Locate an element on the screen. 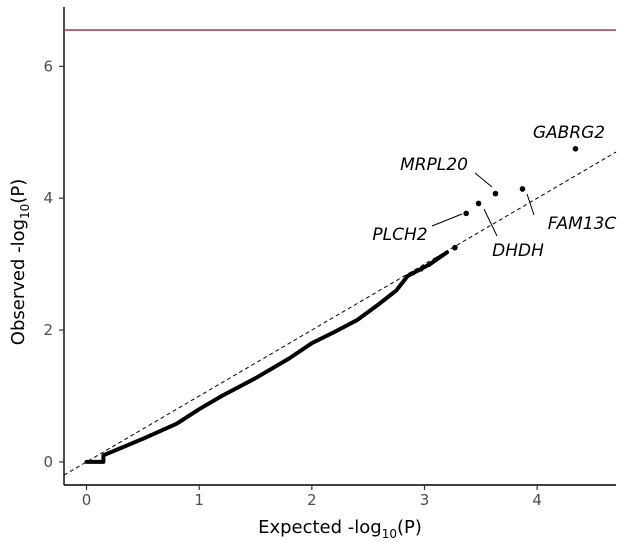  x-tick-label: 1 is located at coordinates (199, 500).